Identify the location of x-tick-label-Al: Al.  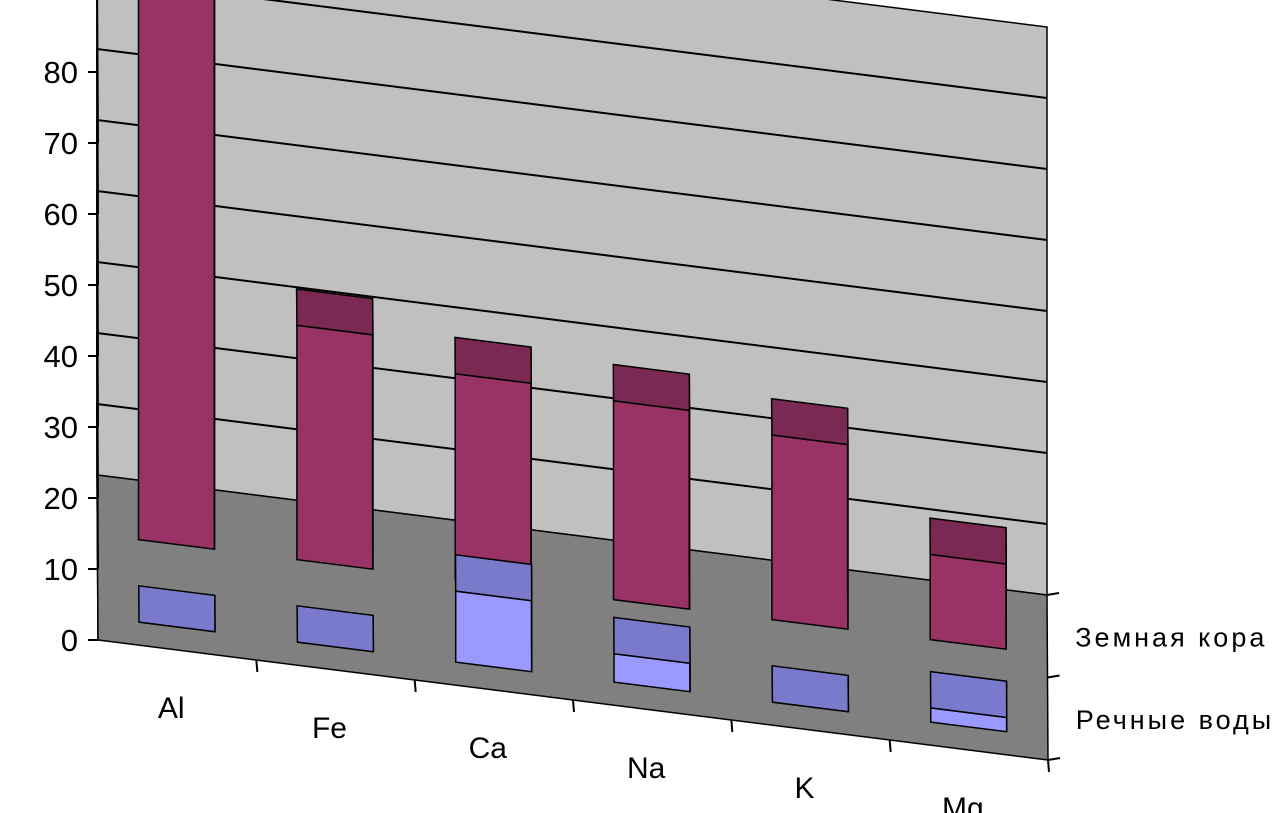
(171, 708).